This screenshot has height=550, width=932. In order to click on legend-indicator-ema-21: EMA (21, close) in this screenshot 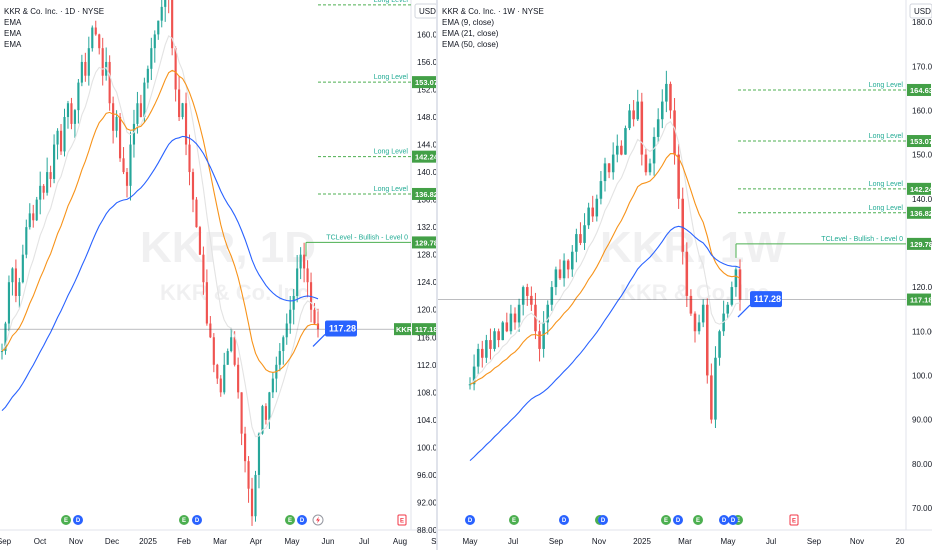, I will do `click(470, 33)`.